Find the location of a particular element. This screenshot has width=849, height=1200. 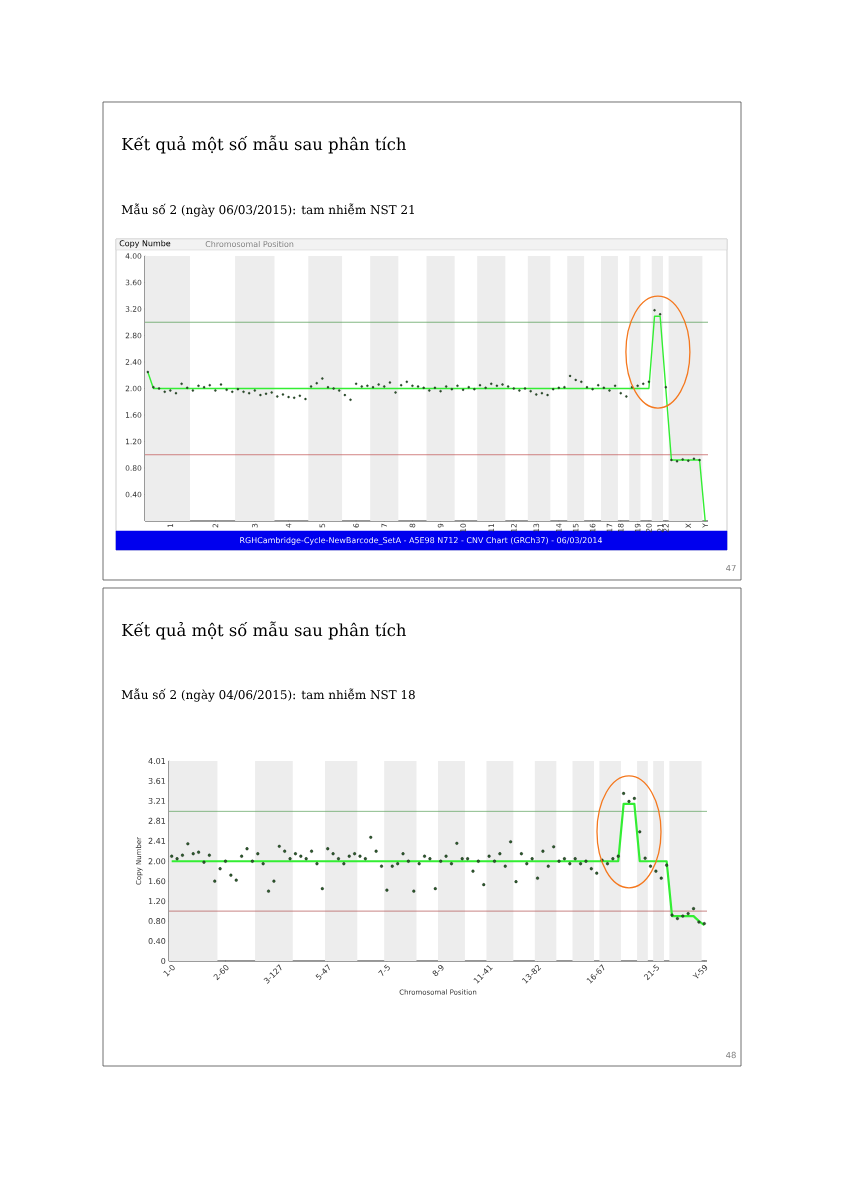

text: 47 is located at coordinates (731, 568).